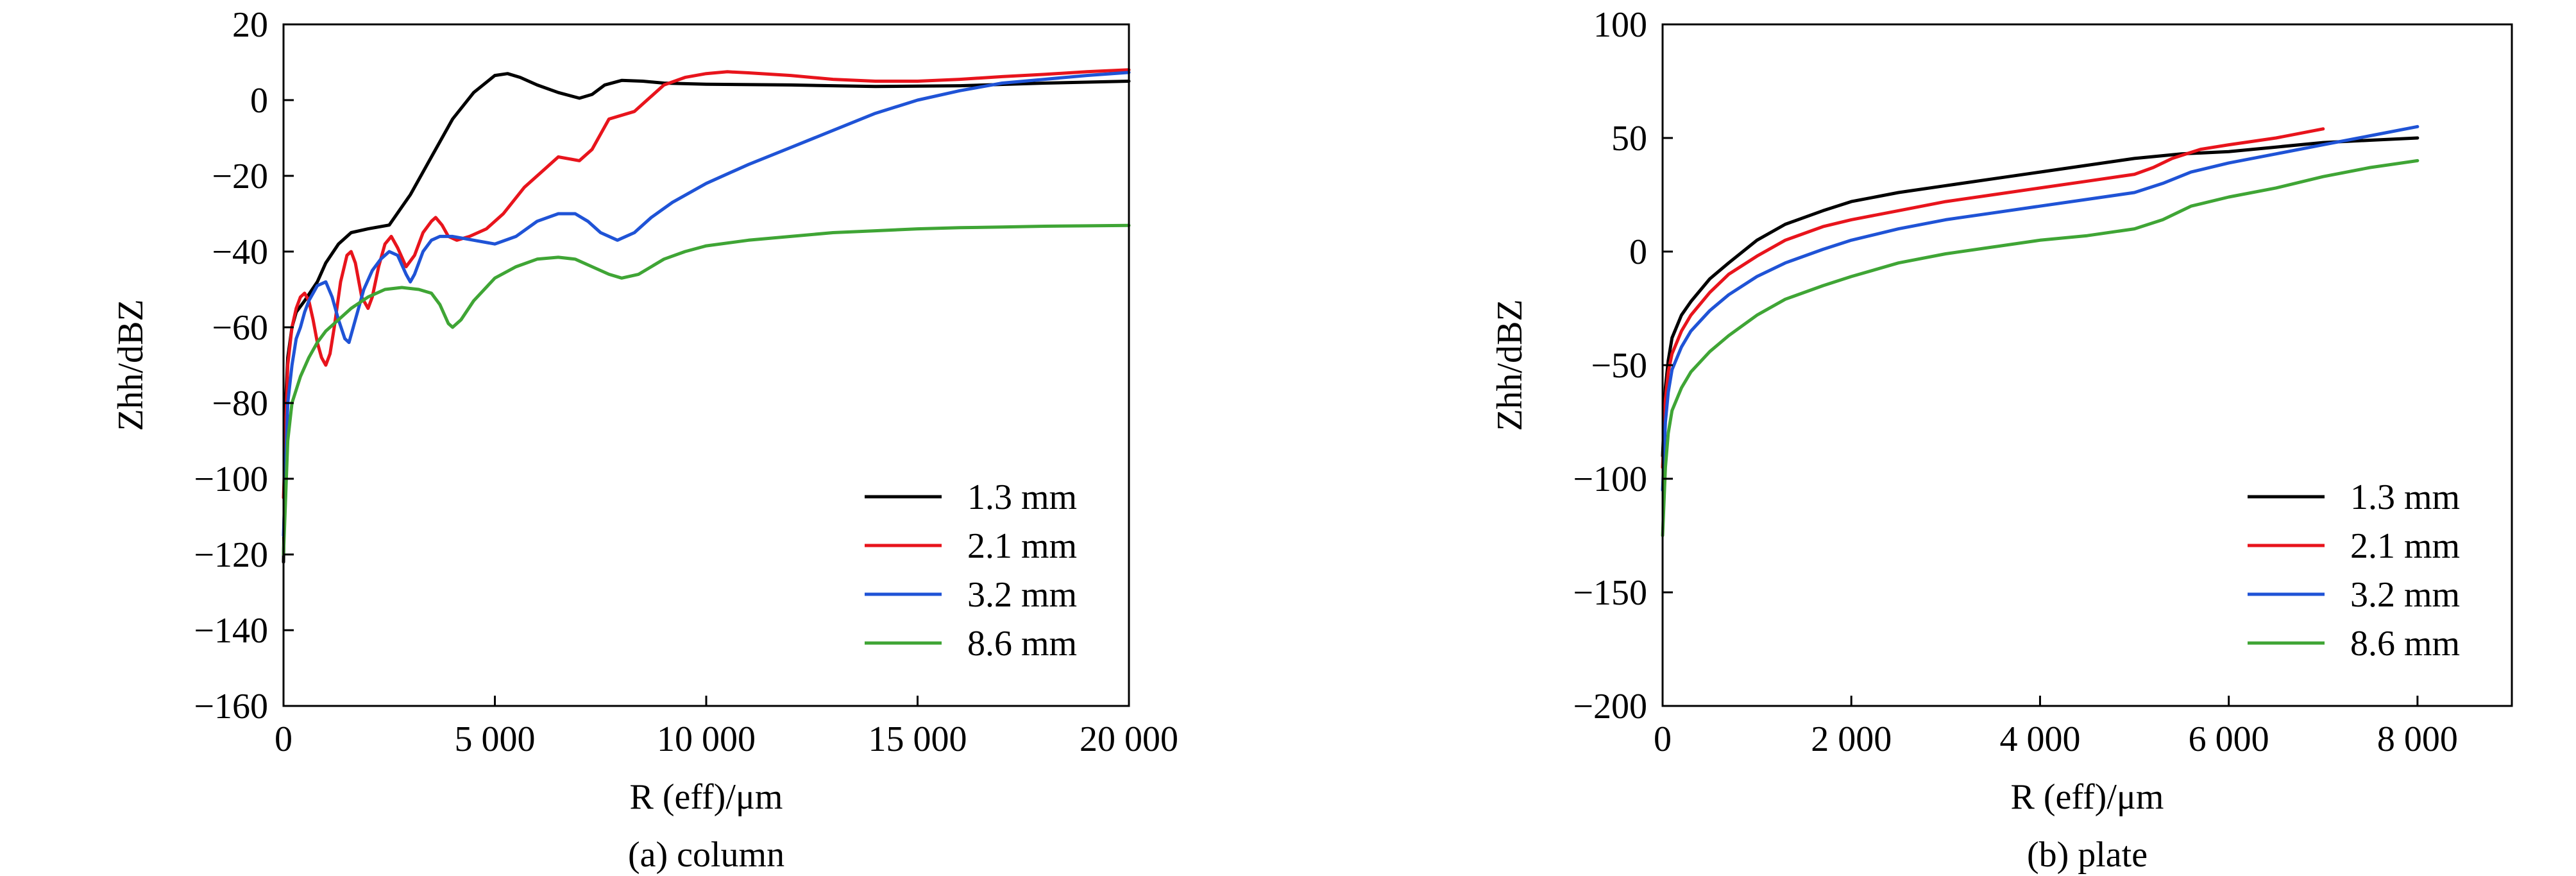  What do you see at coordinates (1851, 739) in the screenshot?
I see `x-tick-label: 2 000` at bounding box center [1851, 739].